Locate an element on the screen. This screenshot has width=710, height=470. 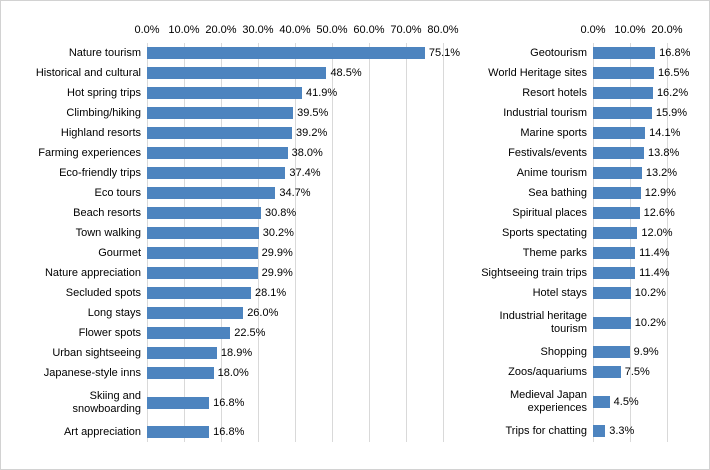
category-label-text: Geotourism is located at coordinates (558, 52).